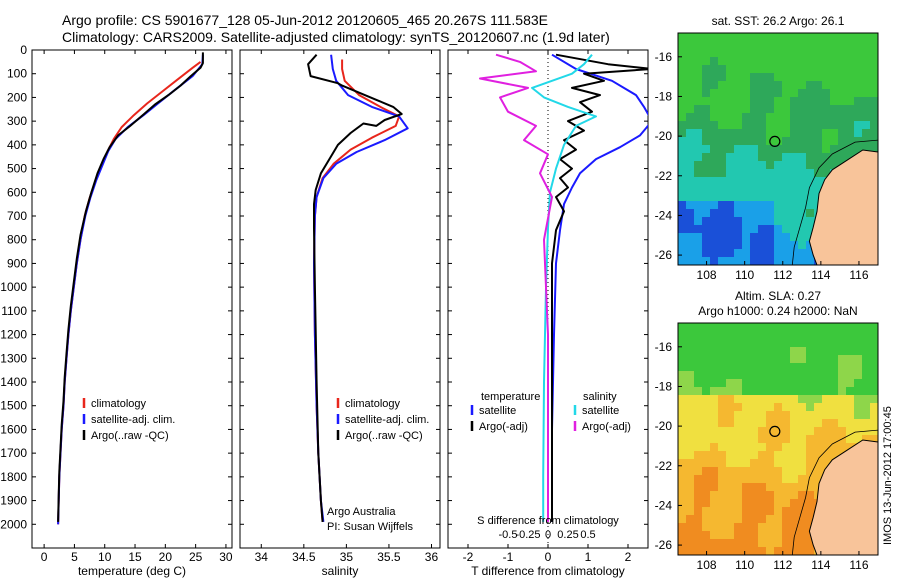 This screenshot has height=580, width=900. Describe the element at coordinates (782, 275) in the screenshot. I see `map-x-tick-label: 112` at that location.